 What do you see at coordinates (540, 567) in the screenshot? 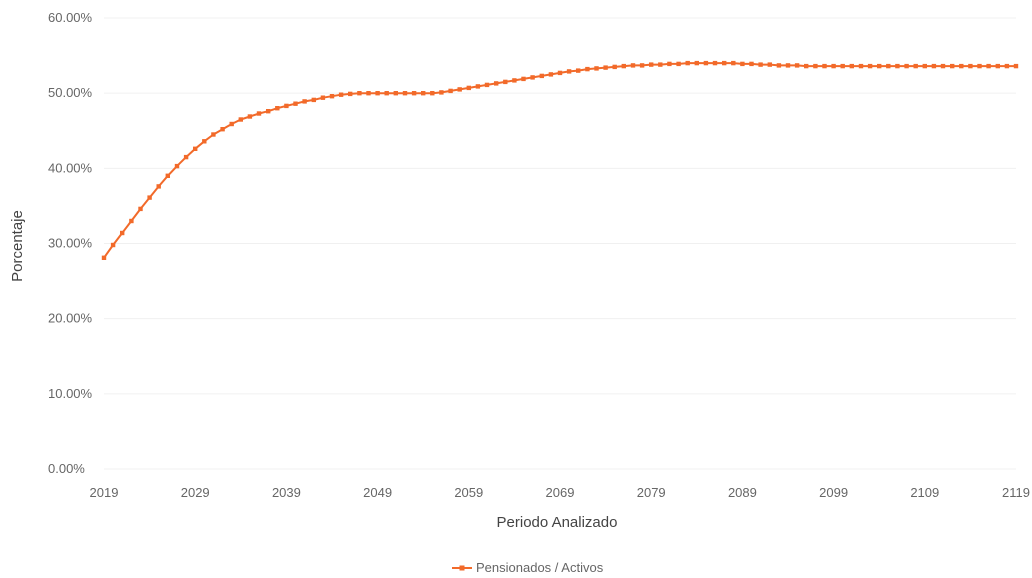
I see `legend-label: Pensionados / Activos` at bounding box center [540, 567].